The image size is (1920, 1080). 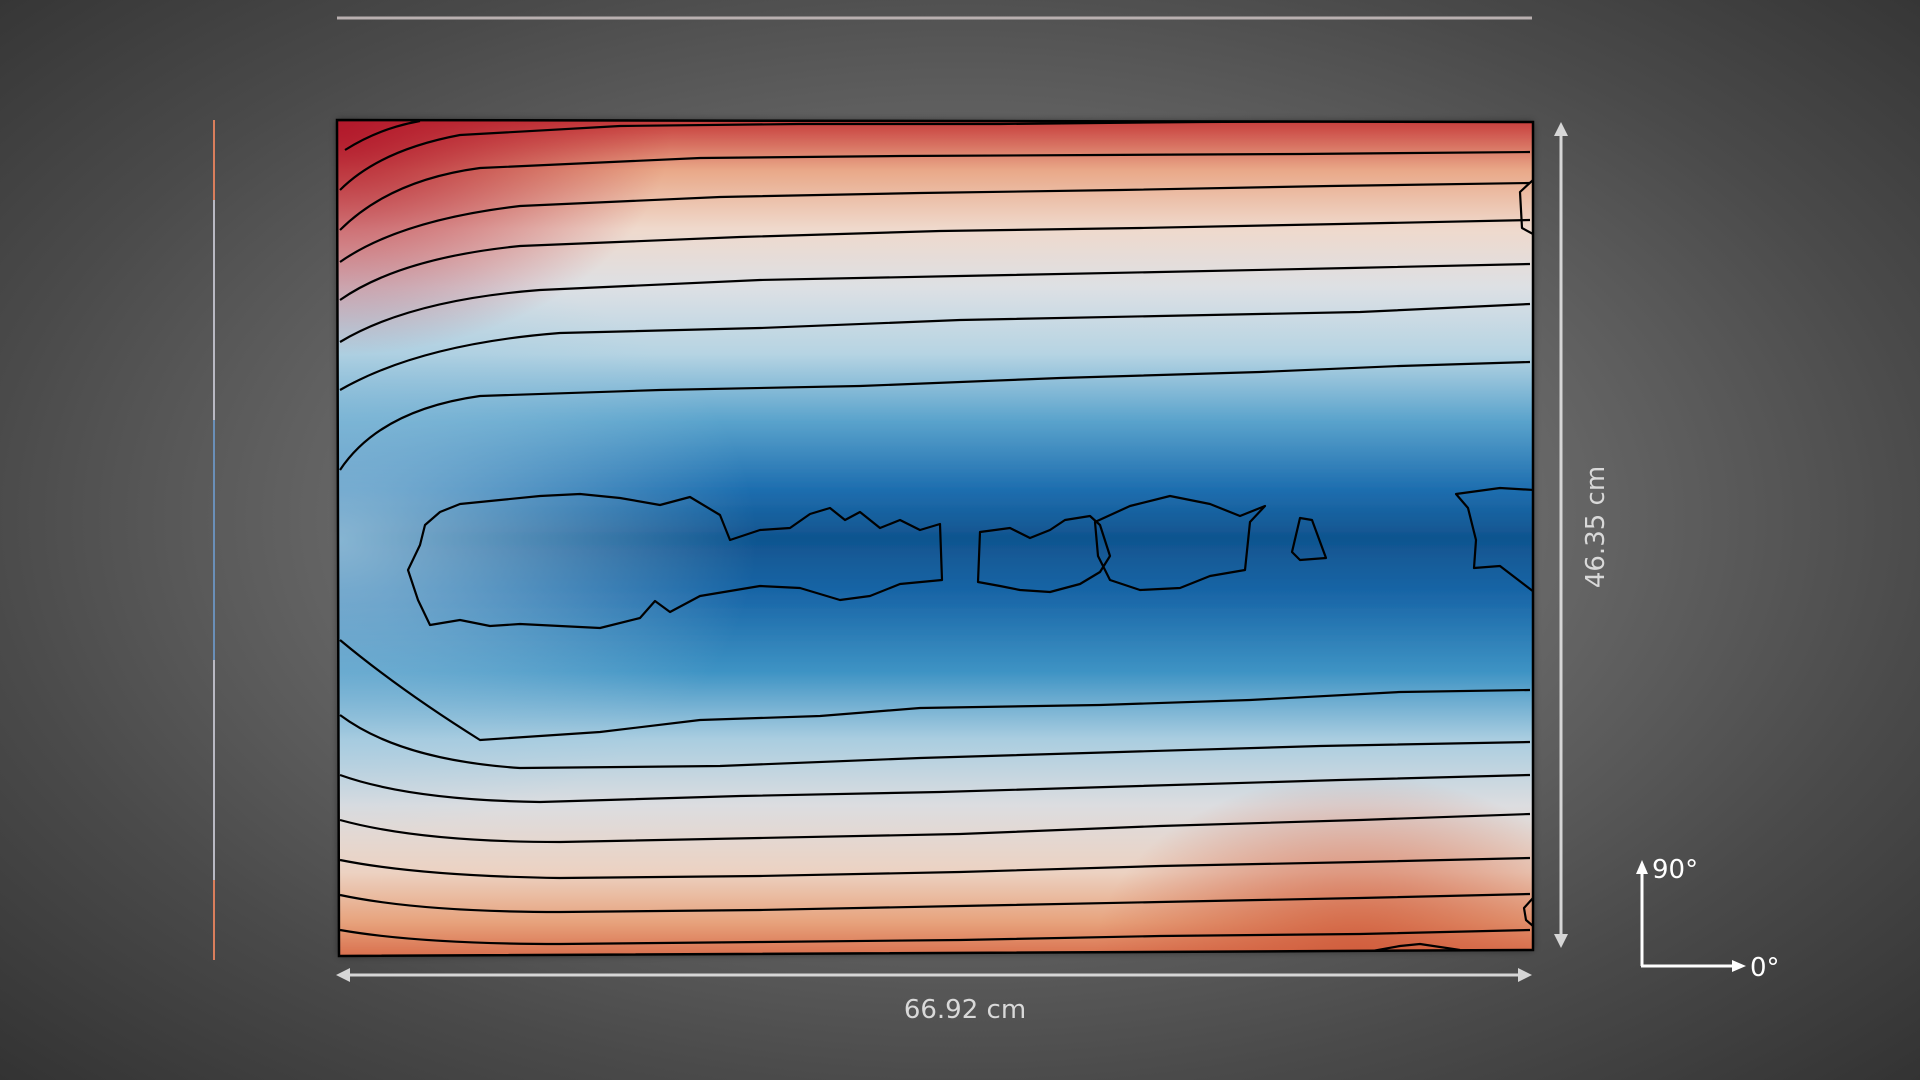 I want to click on orientation-0-label: 0°, so click(x=1765, y=968).